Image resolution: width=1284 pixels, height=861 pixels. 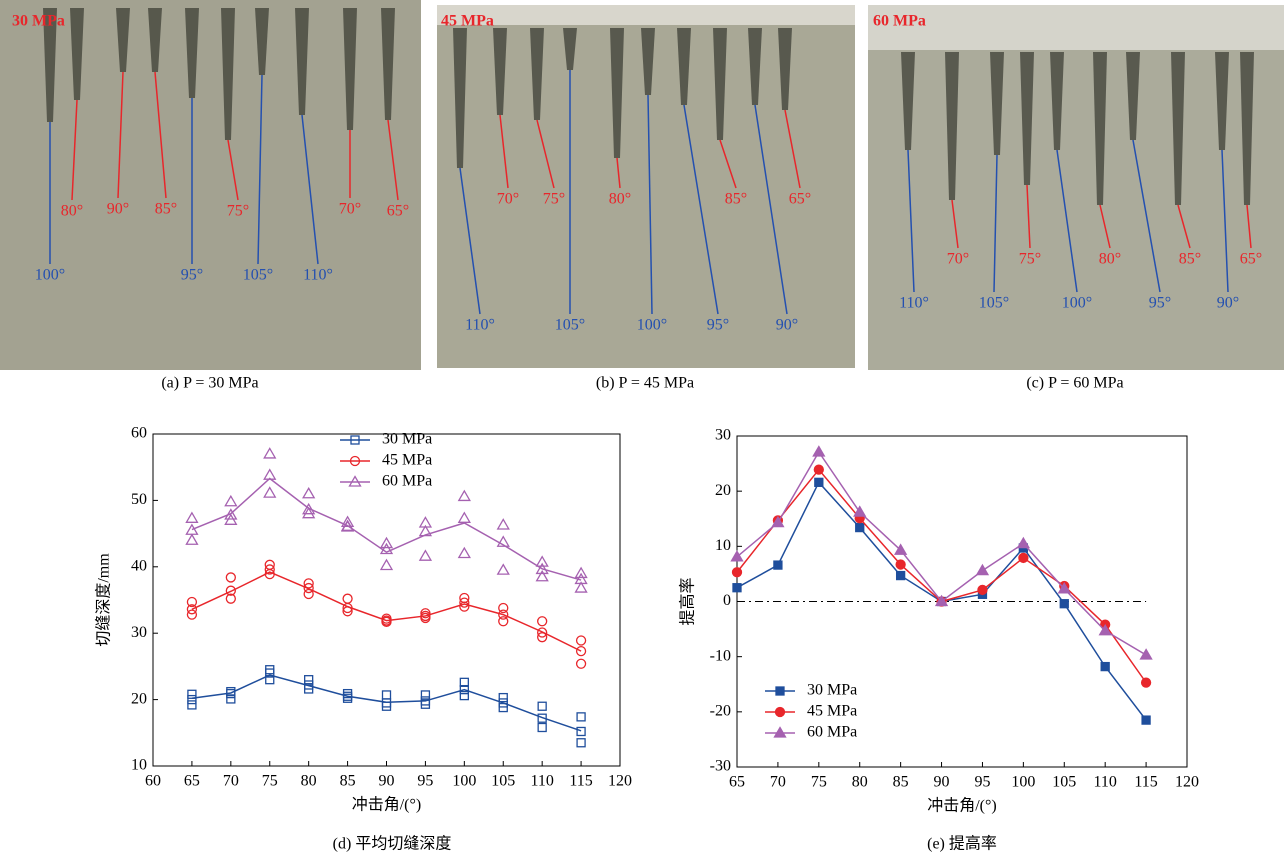 What do you see at coordinates (1251, 259) in the screenshot?
I see `angle-label: 65°` at bounding box center [1251, 259].